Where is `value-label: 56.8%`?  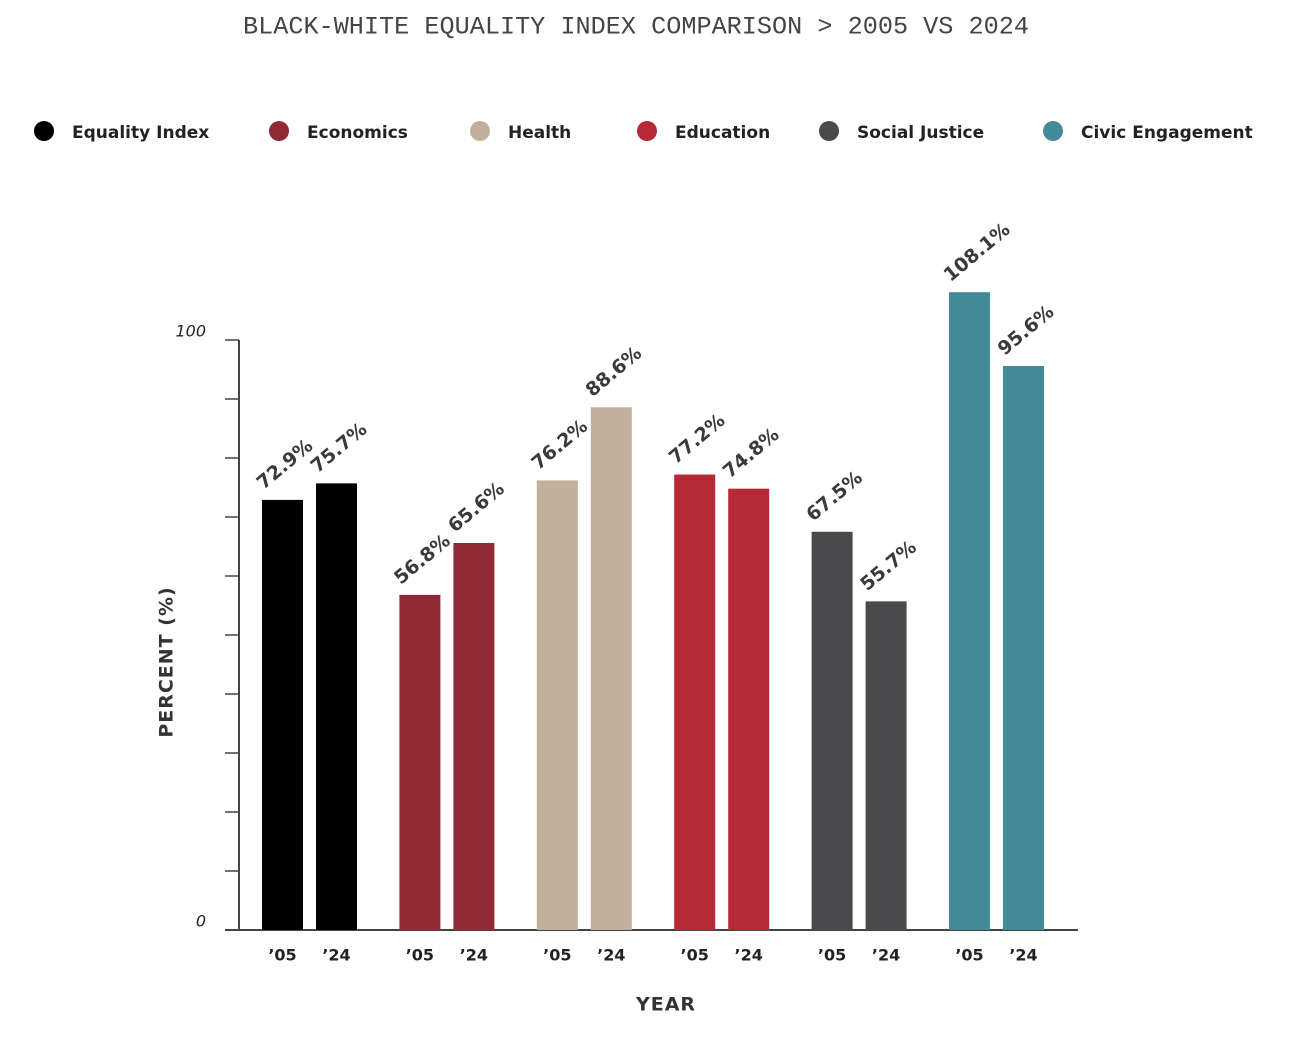 value-label: 56.8% is located at coordinates (422, 559).